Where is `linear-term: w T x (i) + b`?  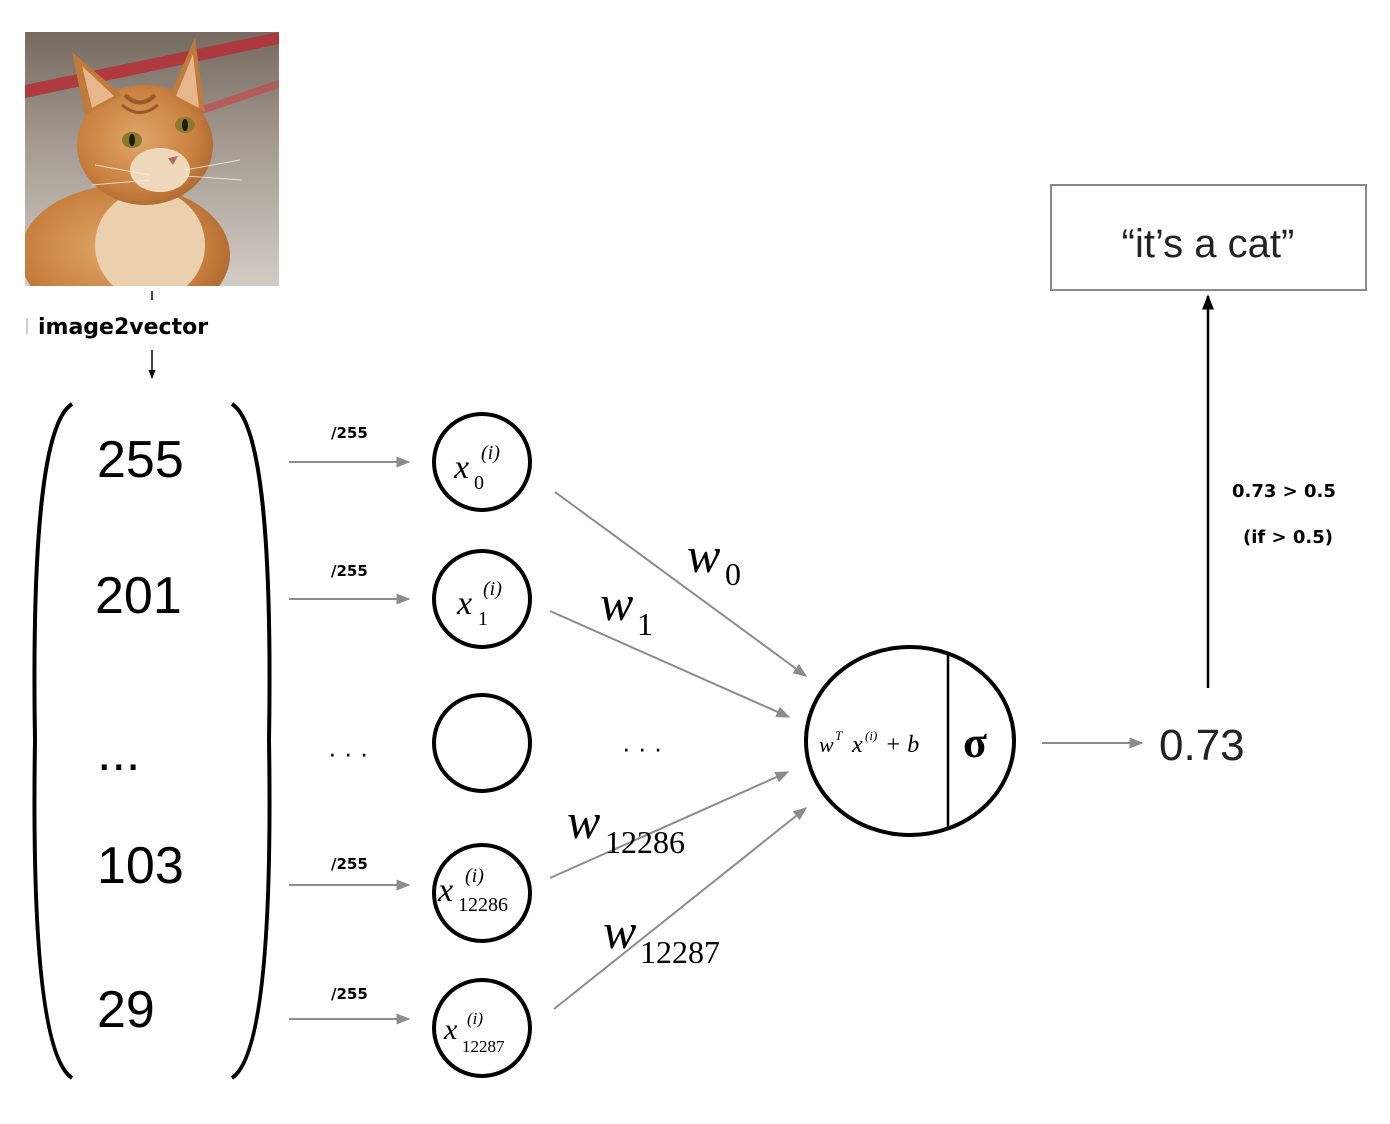 linear-term: w T x (i) + b is located at coordinates (869, 743).